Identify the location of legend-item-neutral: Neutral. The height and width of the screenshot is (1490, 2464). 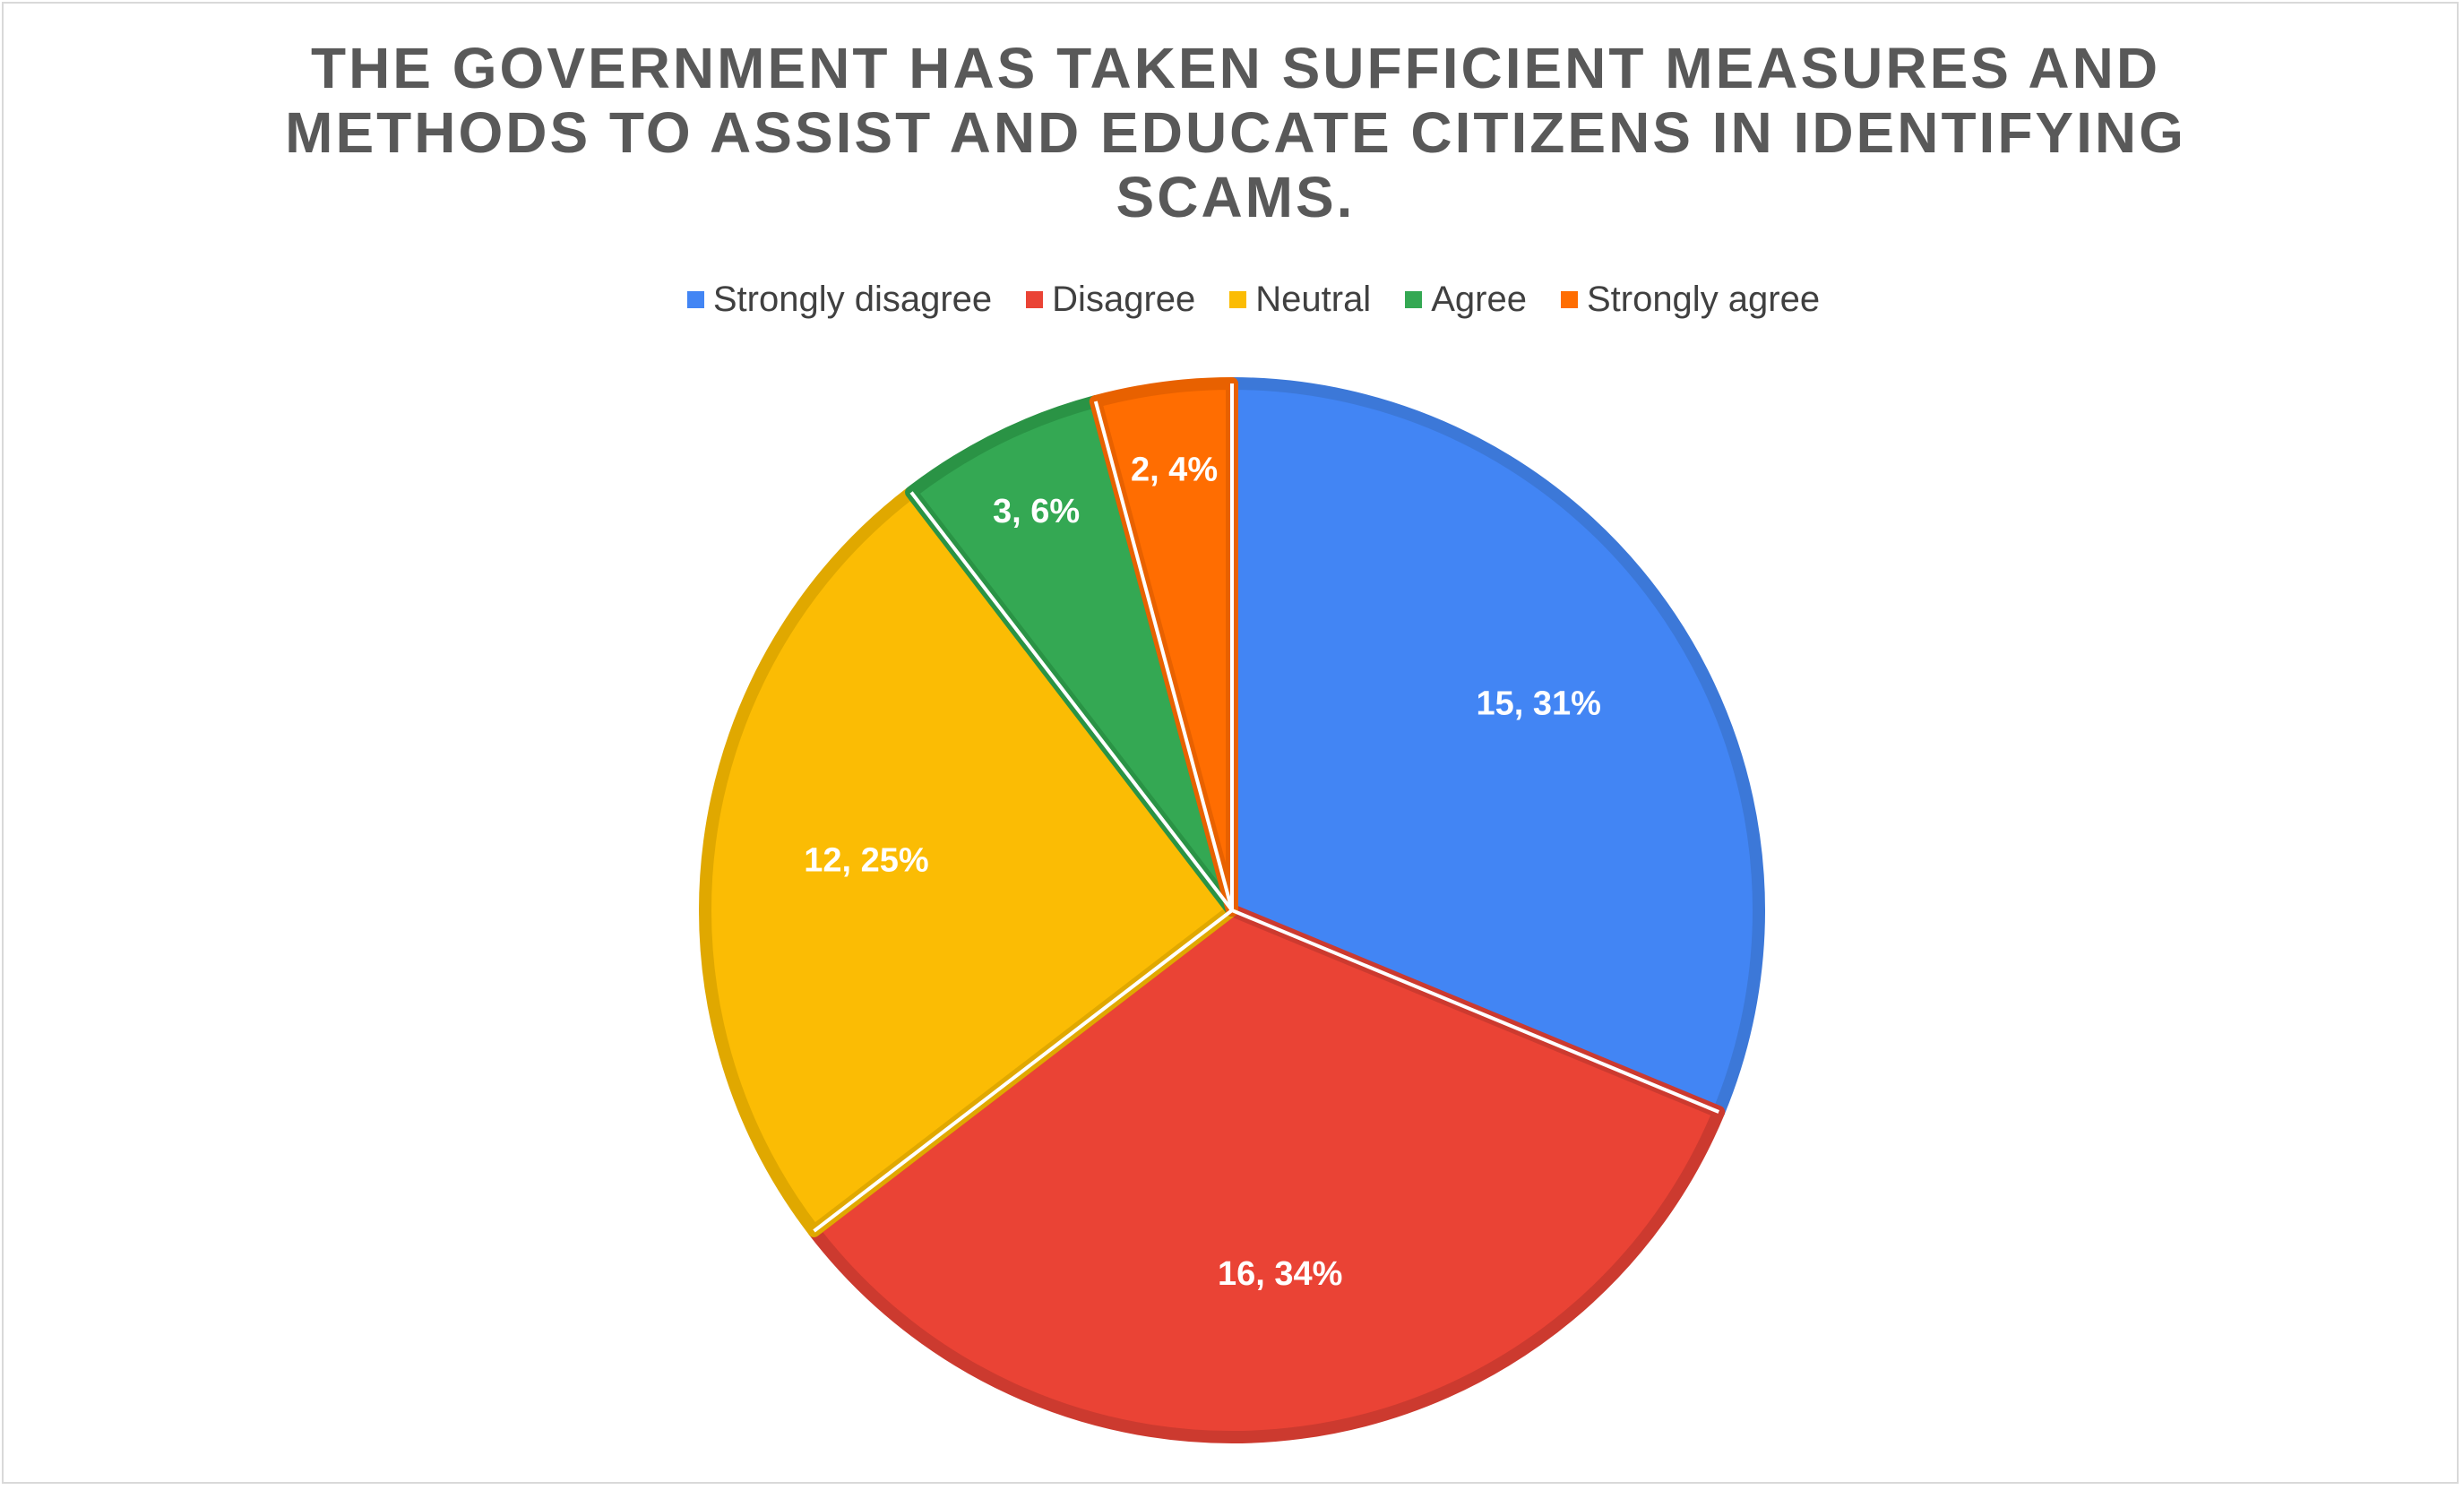
(1300, 300).